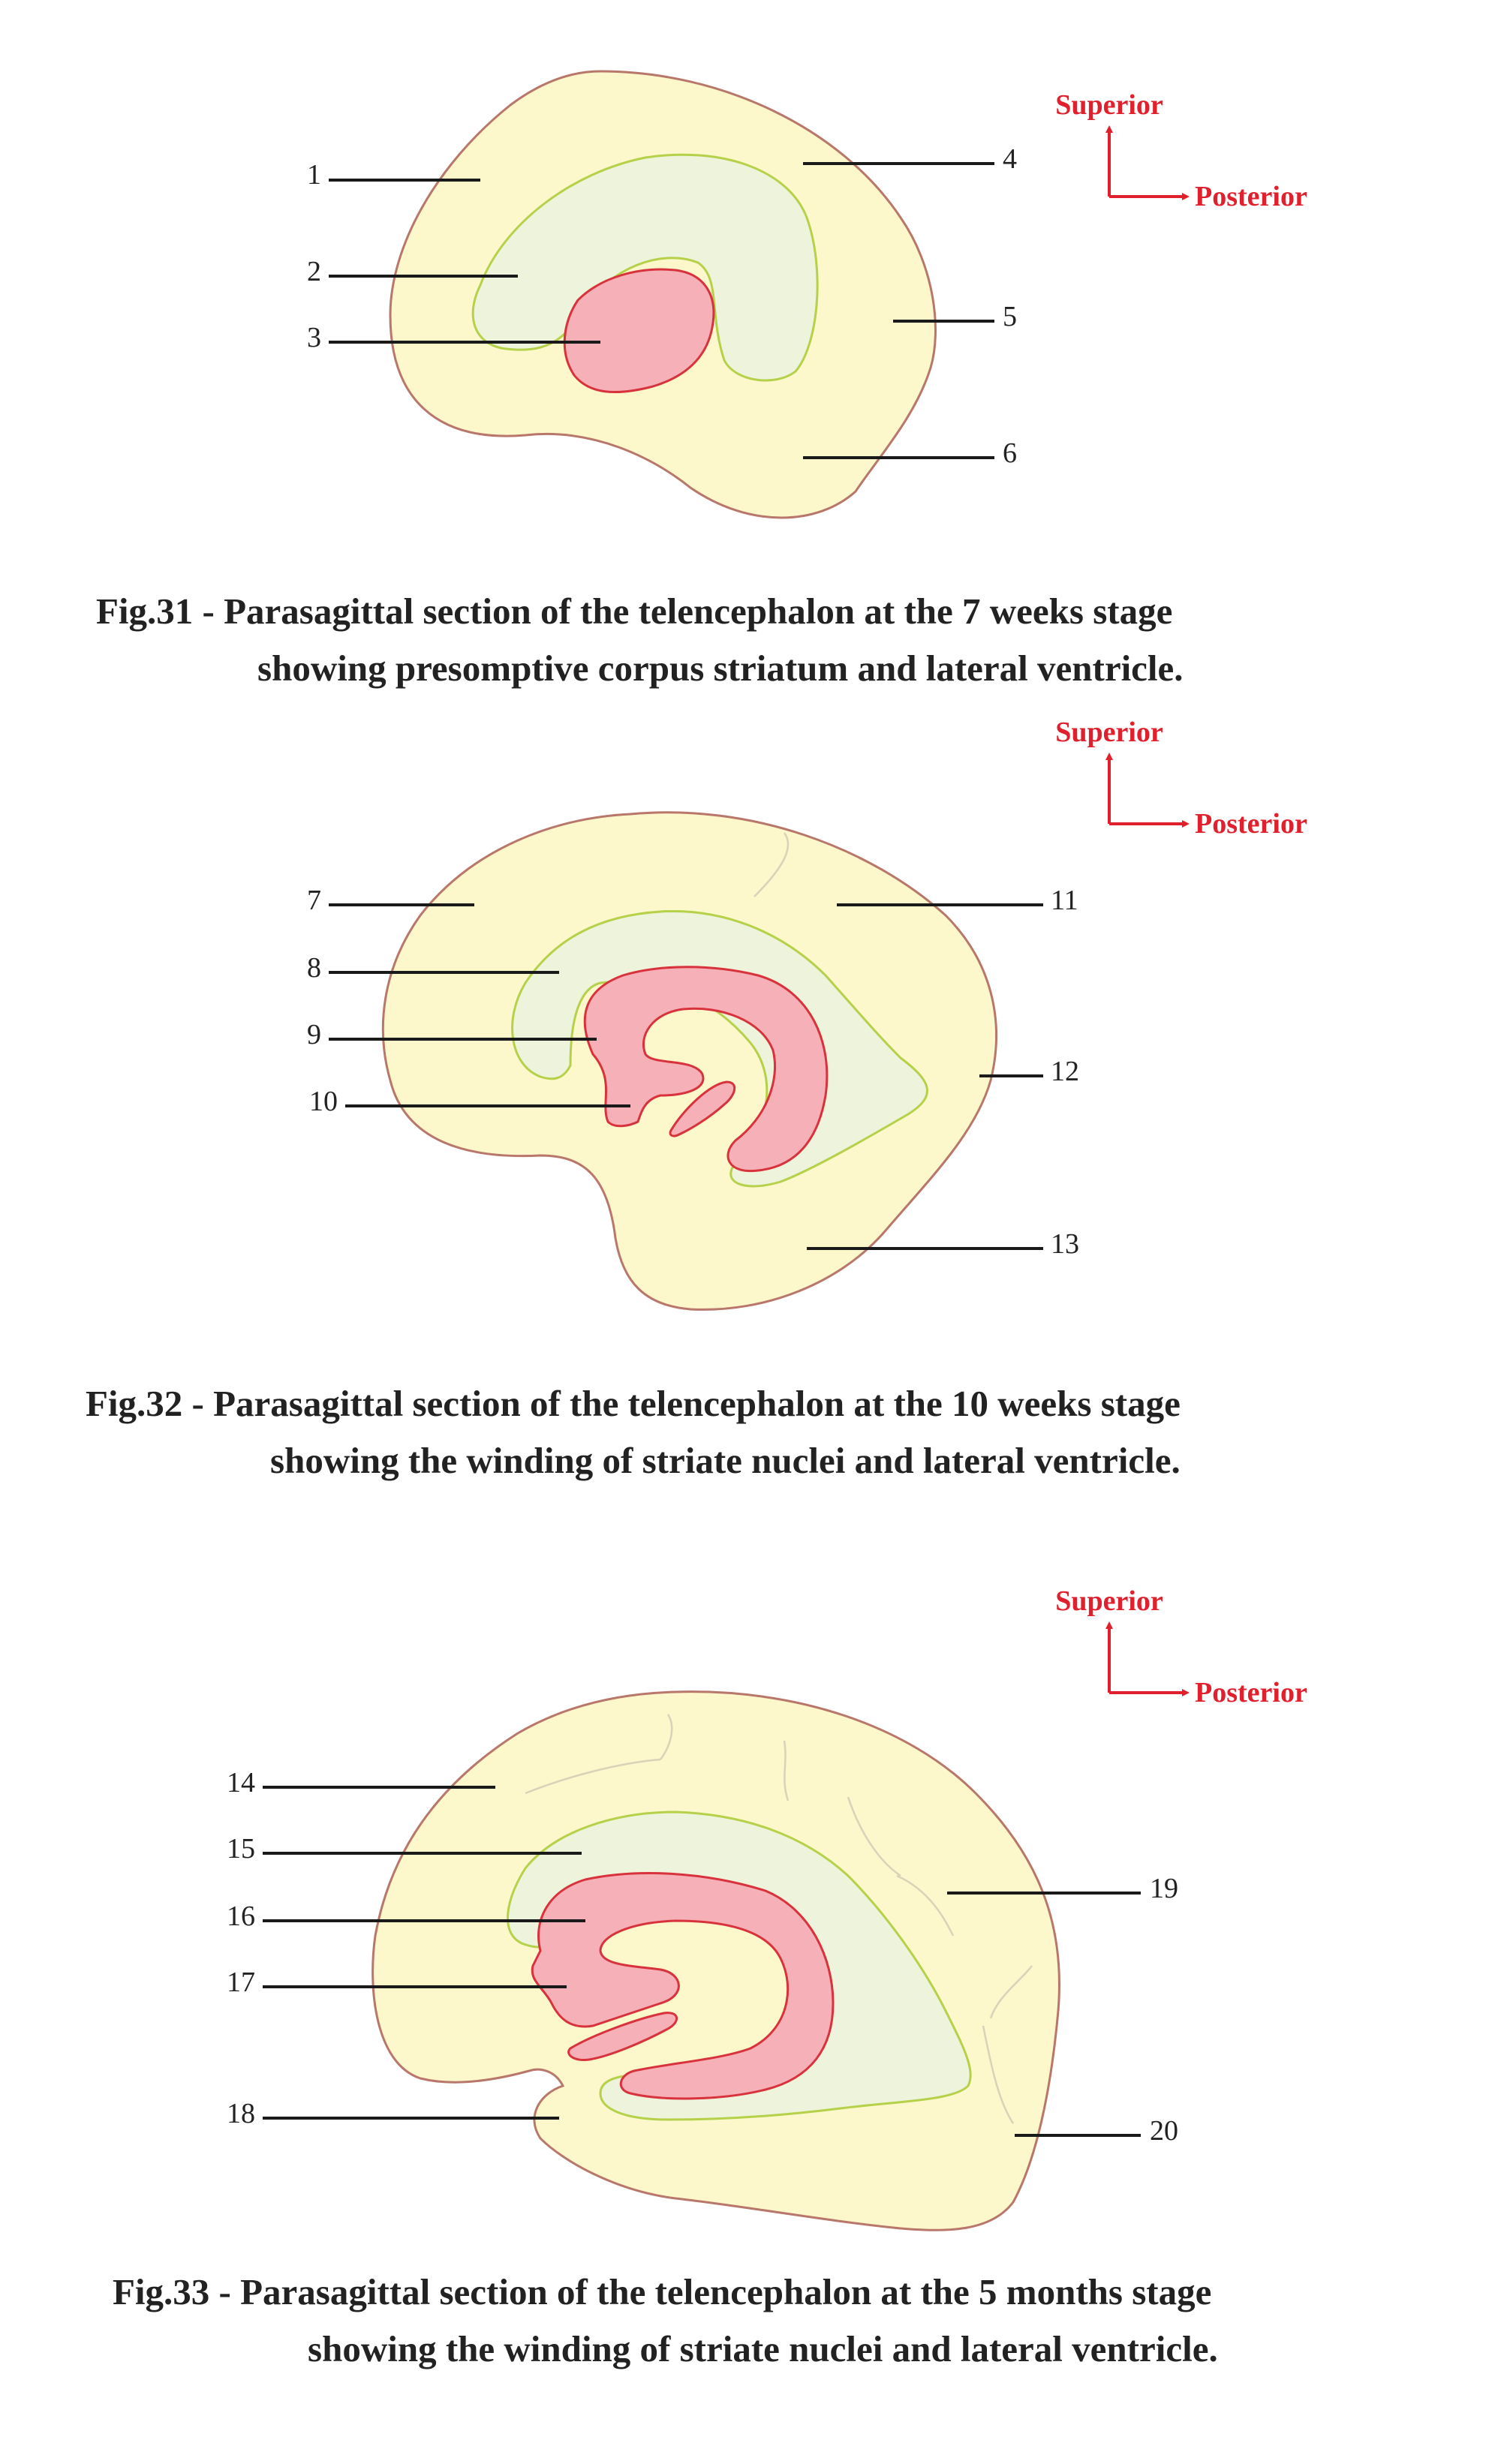  I want to click on fig31-label-3: 3, so click(314, 337).